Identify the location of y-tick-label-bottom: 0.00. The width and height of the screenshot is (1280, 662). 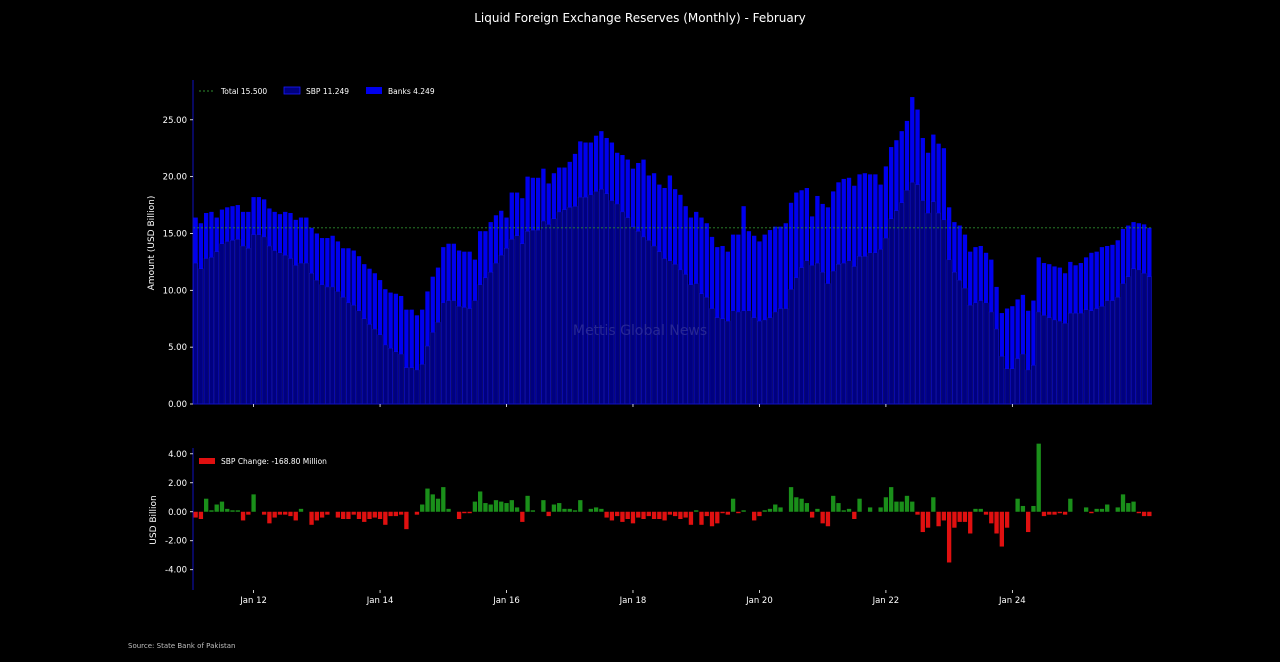
(177, 513).